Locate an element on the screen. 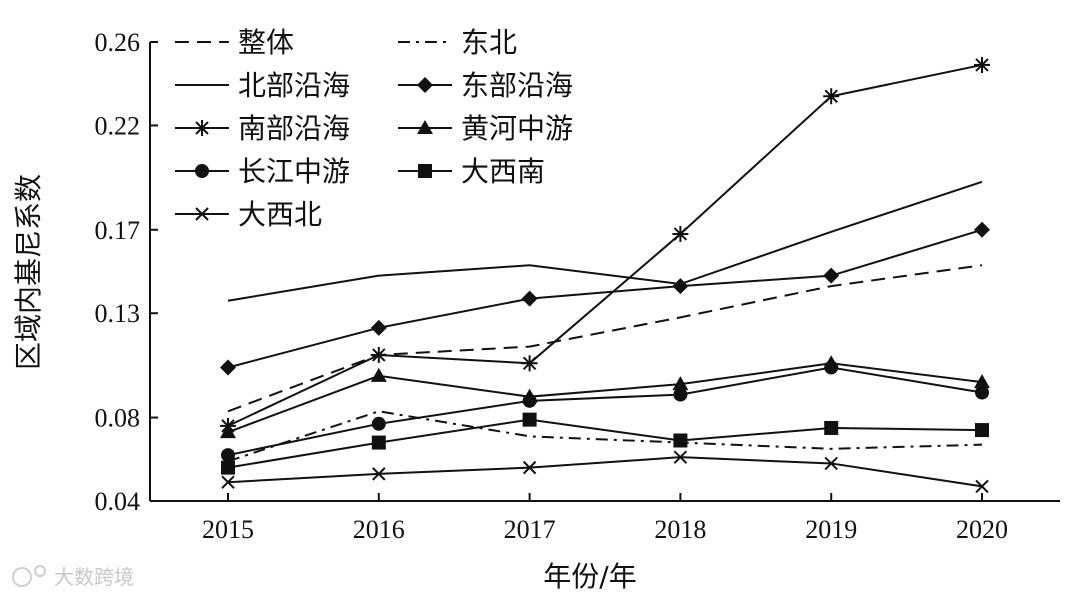 This screenshot has height=597, width=1080. legend-label: 东北 is located at coordinates (489, 42).